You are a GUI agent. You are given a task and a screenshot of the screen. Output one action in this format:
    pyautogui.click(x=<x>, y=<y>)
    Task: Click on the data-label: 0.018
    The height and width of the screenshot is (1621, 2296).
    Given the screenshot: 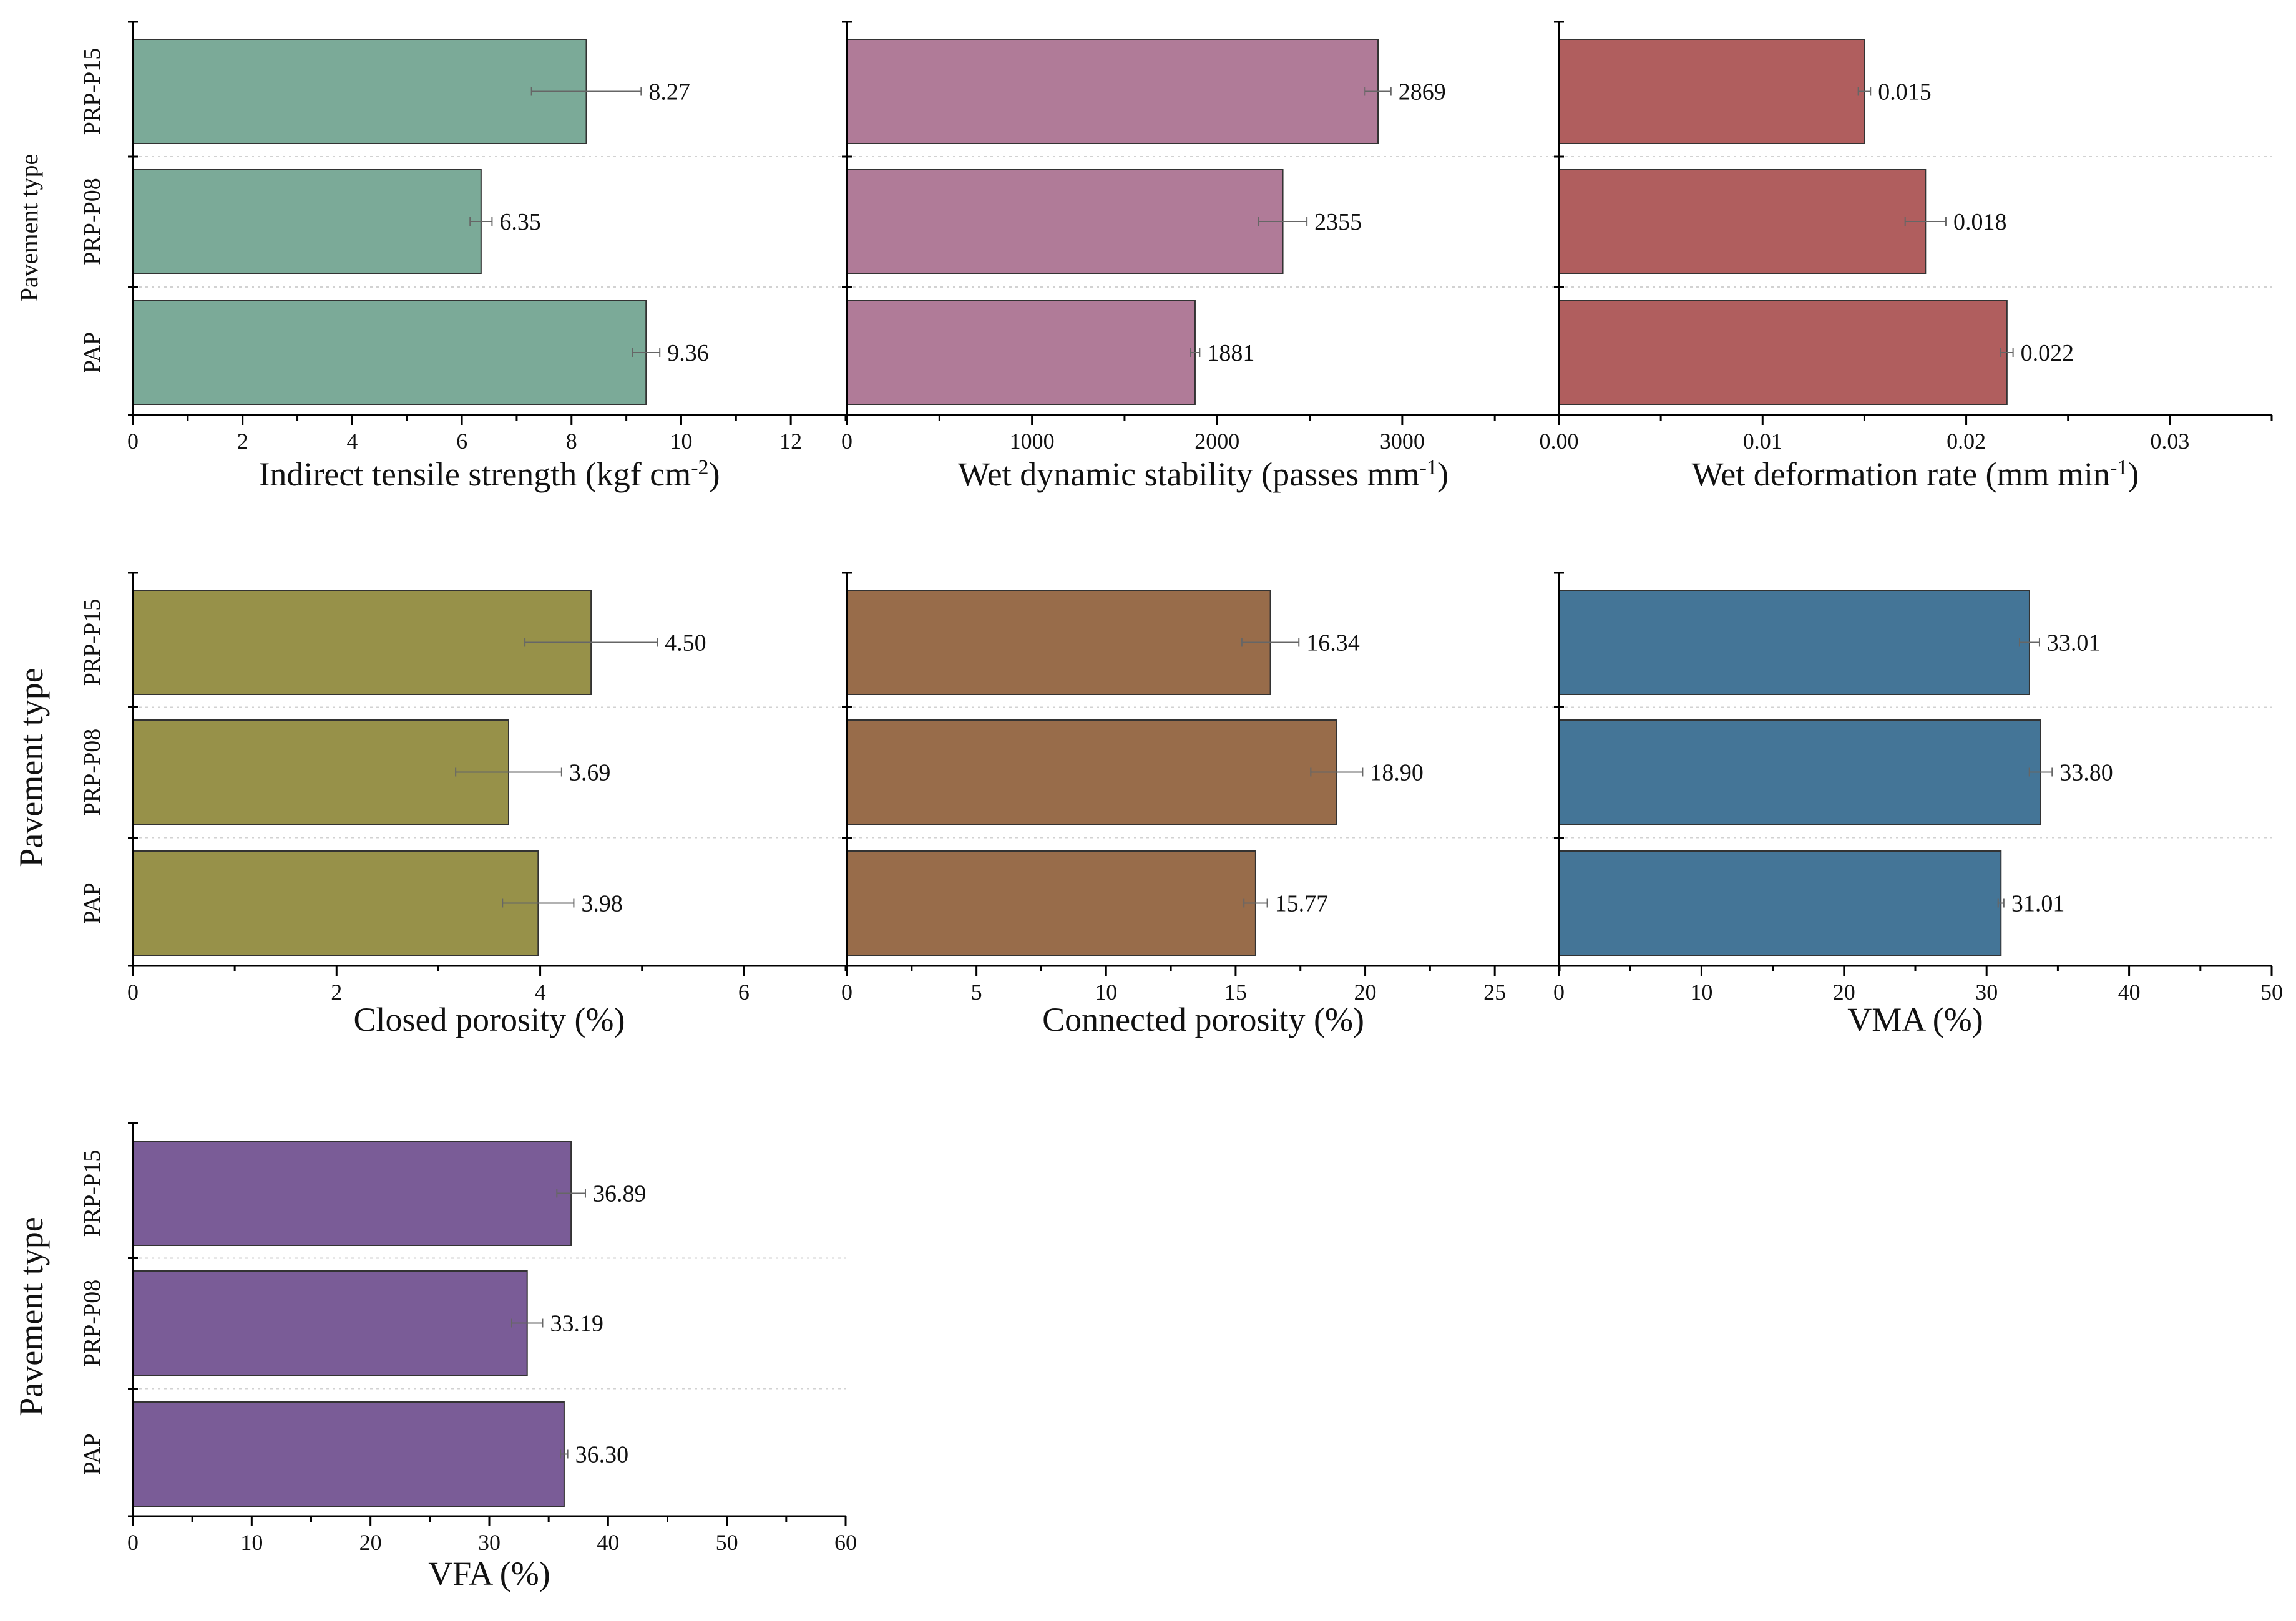 What is the action you would take?
    pyautogui.click(x=1980, y=222)
    